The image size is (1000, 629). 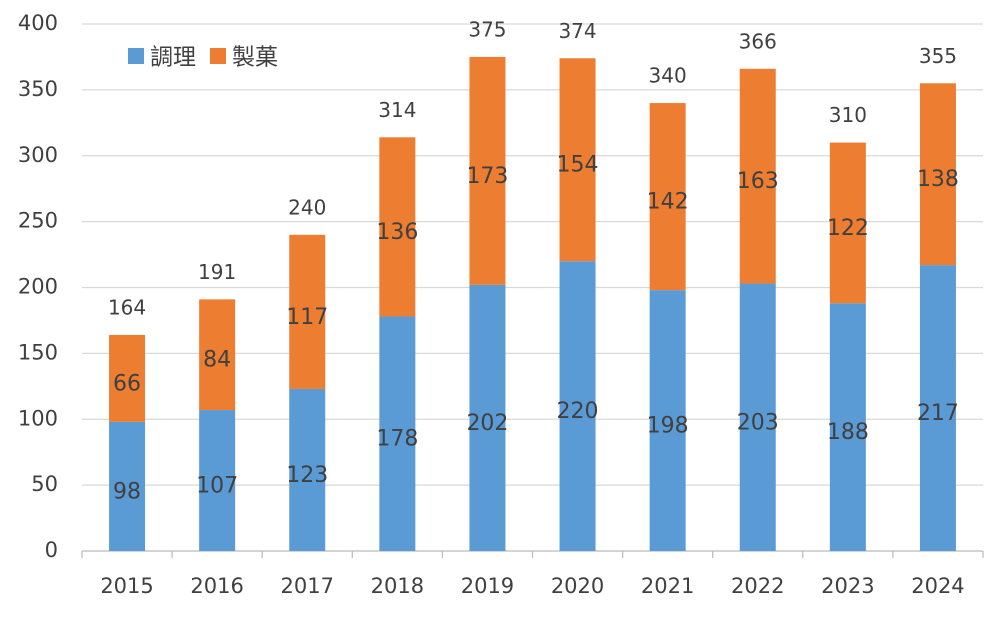 What do you see at coordinates (217, 360) in the screenshot?
I see `data-label: 84` at bounding box center [217, 360].